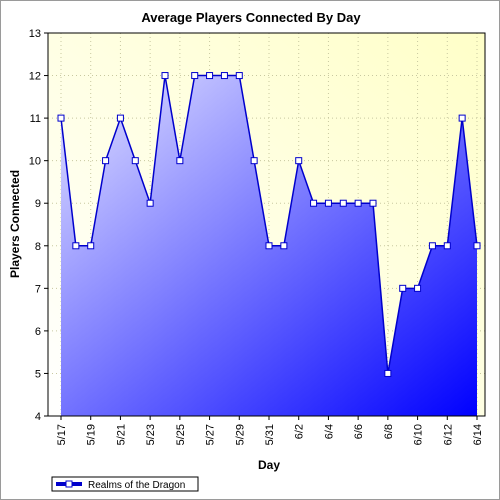  Describe the element at coordinates (38, 332) in the screenshot. I see `y-tick-label: 6` at that location.